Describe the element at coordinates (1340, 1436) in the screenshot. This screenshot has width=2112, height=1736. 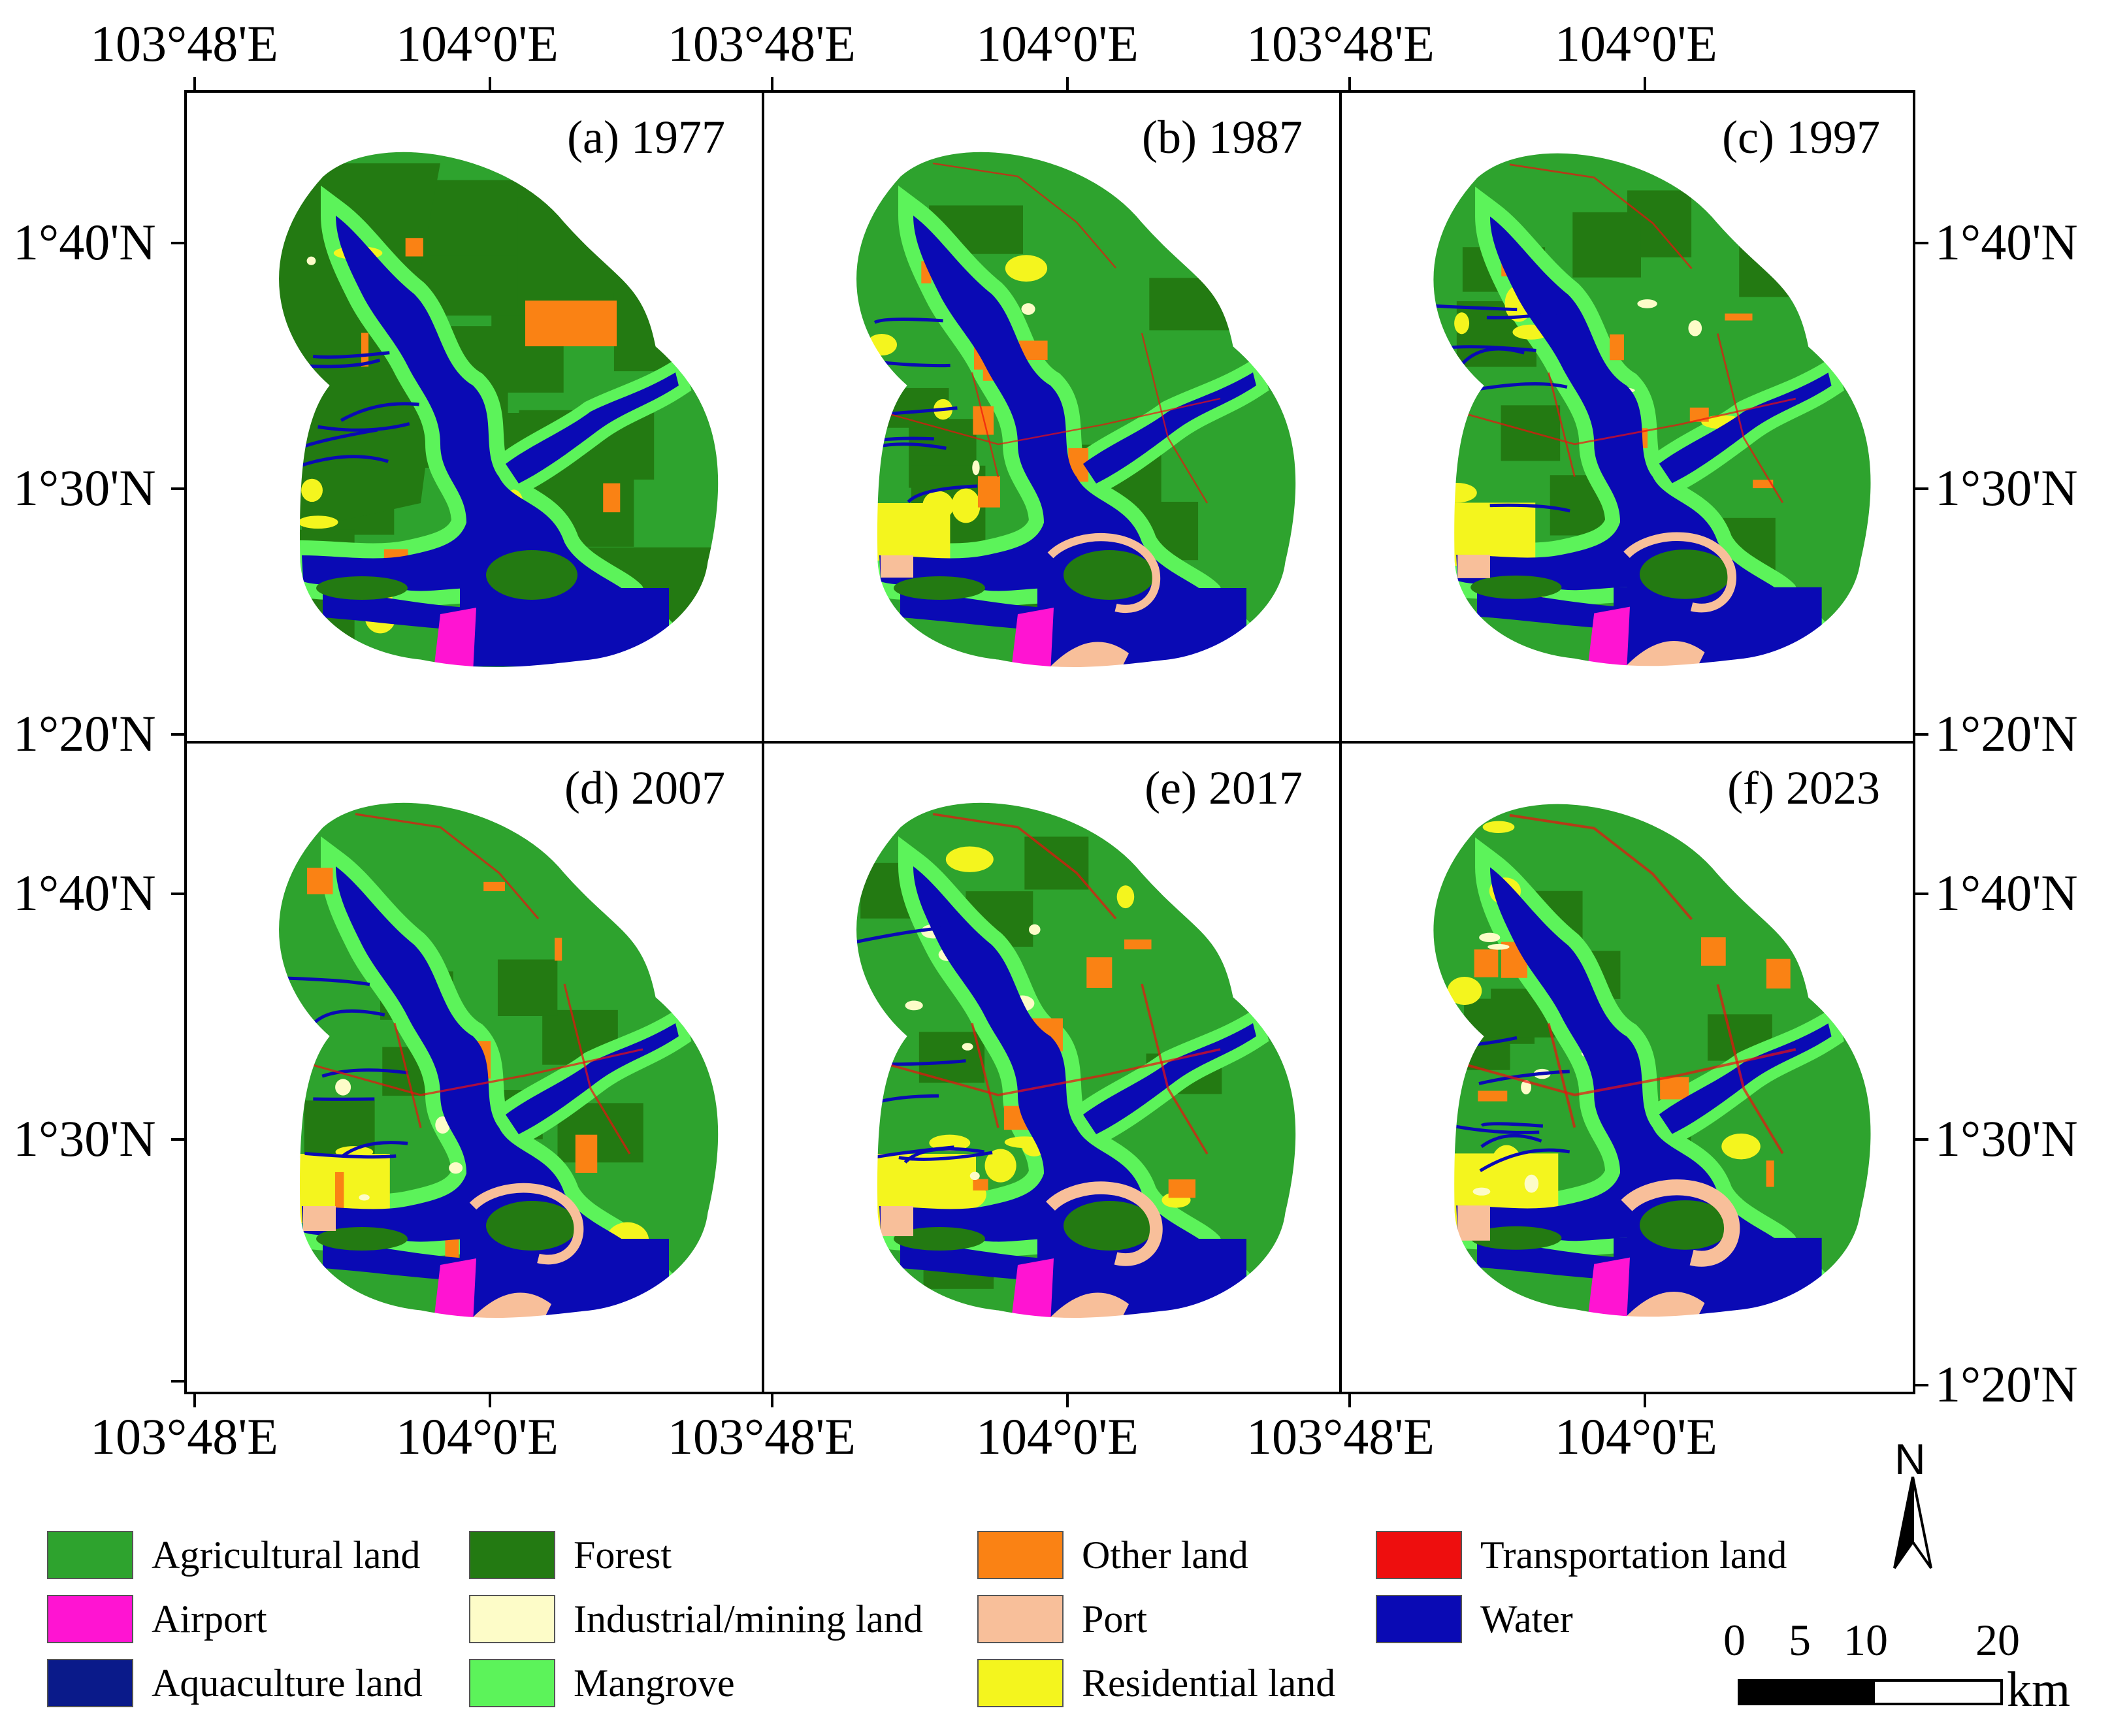
I see `bottom-lon-label-5: 103°48'E` at that location.